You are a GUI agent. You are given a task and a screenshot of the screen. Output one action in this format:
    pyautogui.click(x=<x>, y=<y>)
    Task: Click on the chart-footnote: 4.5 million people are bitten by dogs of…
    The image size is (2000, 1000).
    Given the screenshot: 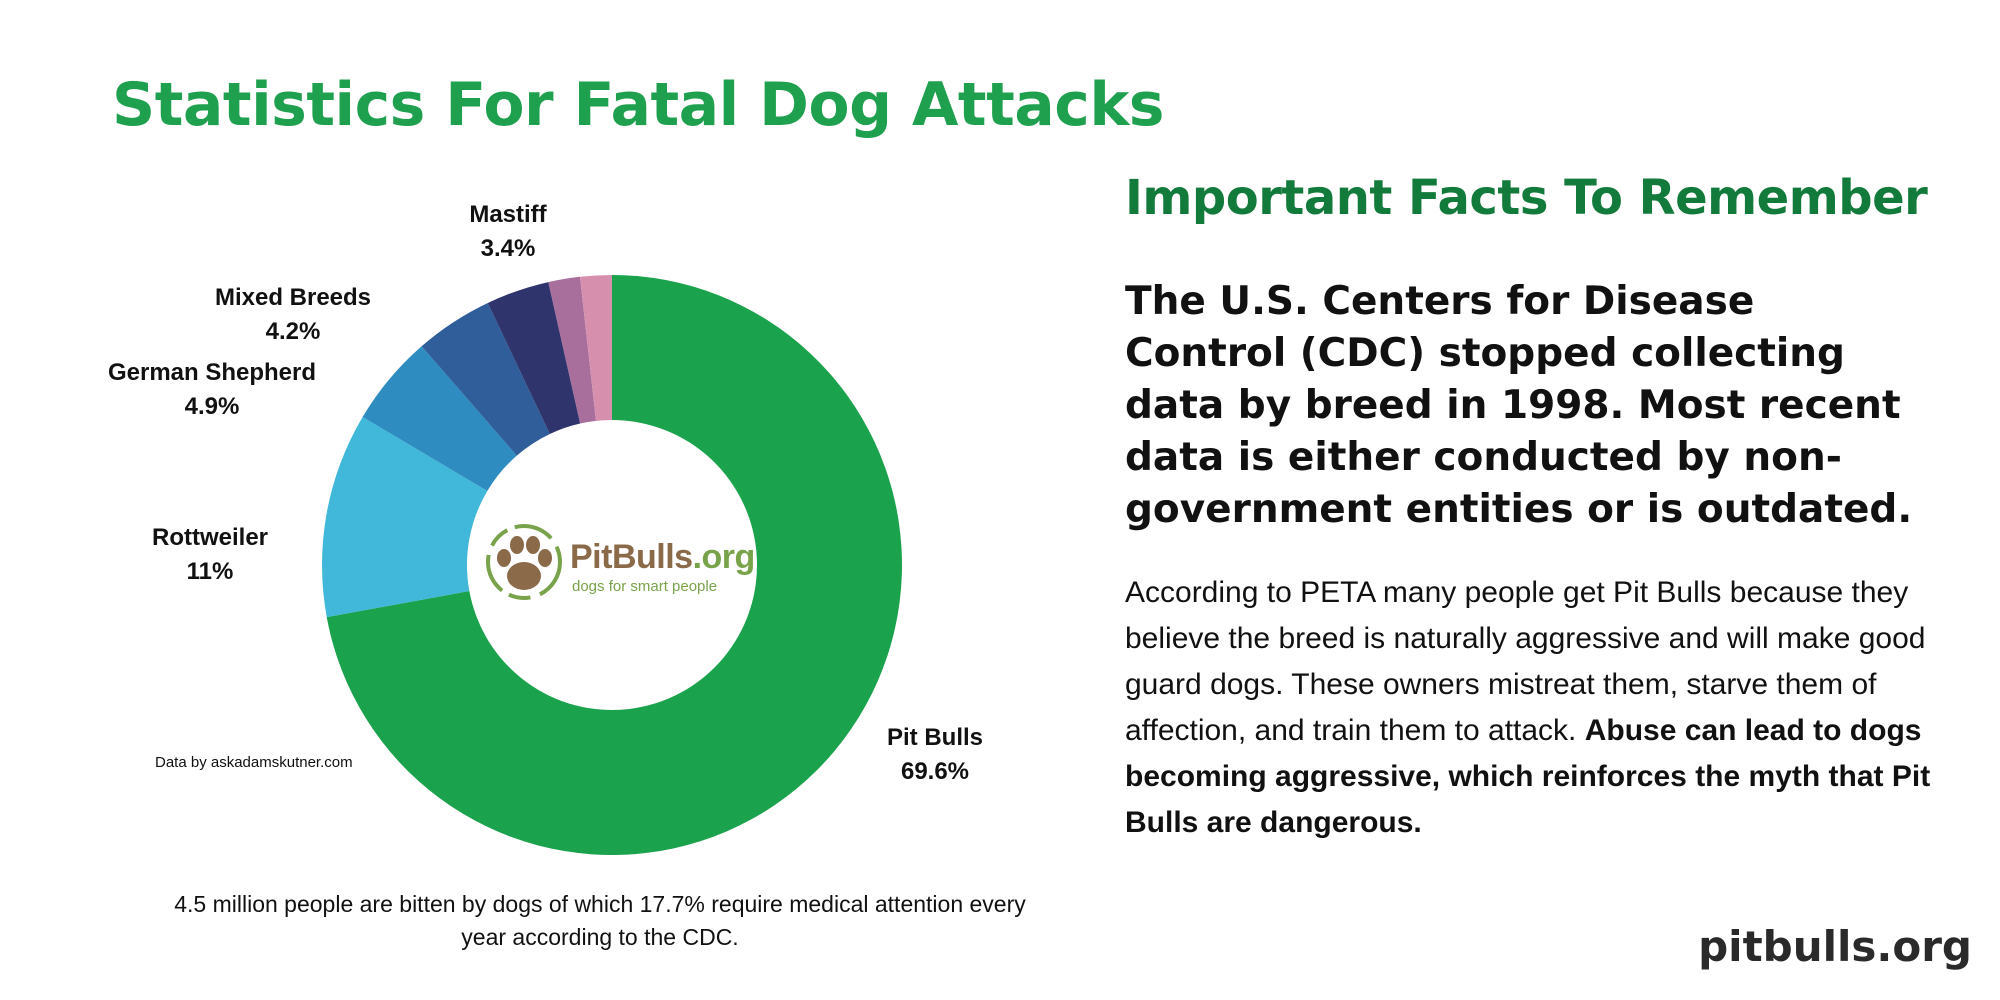 What is the action you would take?
    pyautogui.click(x=600, y=920)
    